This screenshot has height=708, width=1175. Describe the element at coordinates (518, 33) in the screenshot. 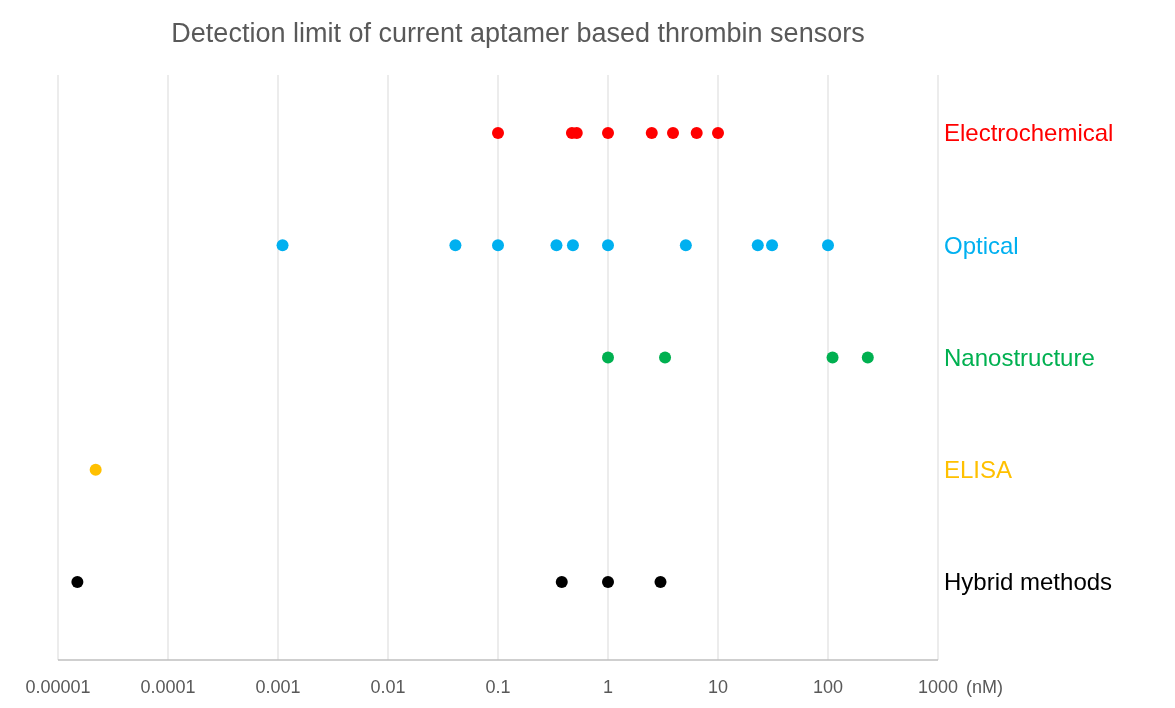

I see `chart-title: Detection limit of current aptamer based thrombin sensors` at that location.